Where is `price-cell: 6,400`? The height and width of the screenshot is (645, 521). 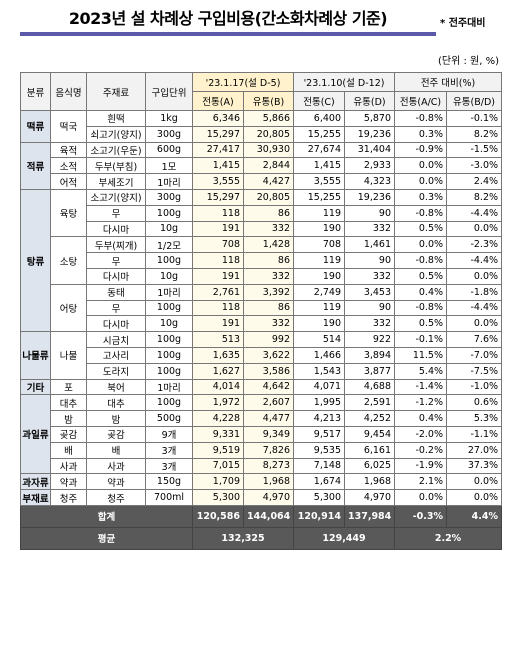
price-cell: 6,400 is located at coordinates (319, 118).